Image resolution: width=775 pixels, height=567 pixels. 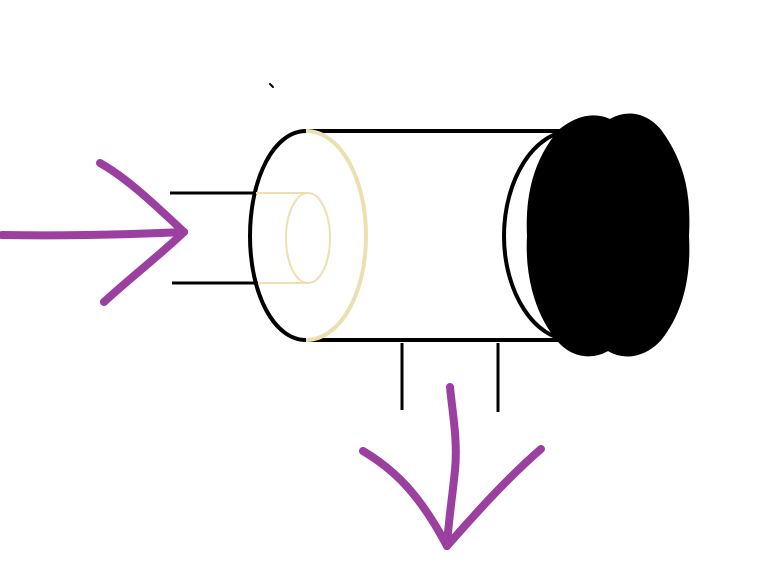 What do you see at coordinates (277, 235) in the screenshot?
I see `cylinder-front-face-outer` at bounding box center [277, 235].